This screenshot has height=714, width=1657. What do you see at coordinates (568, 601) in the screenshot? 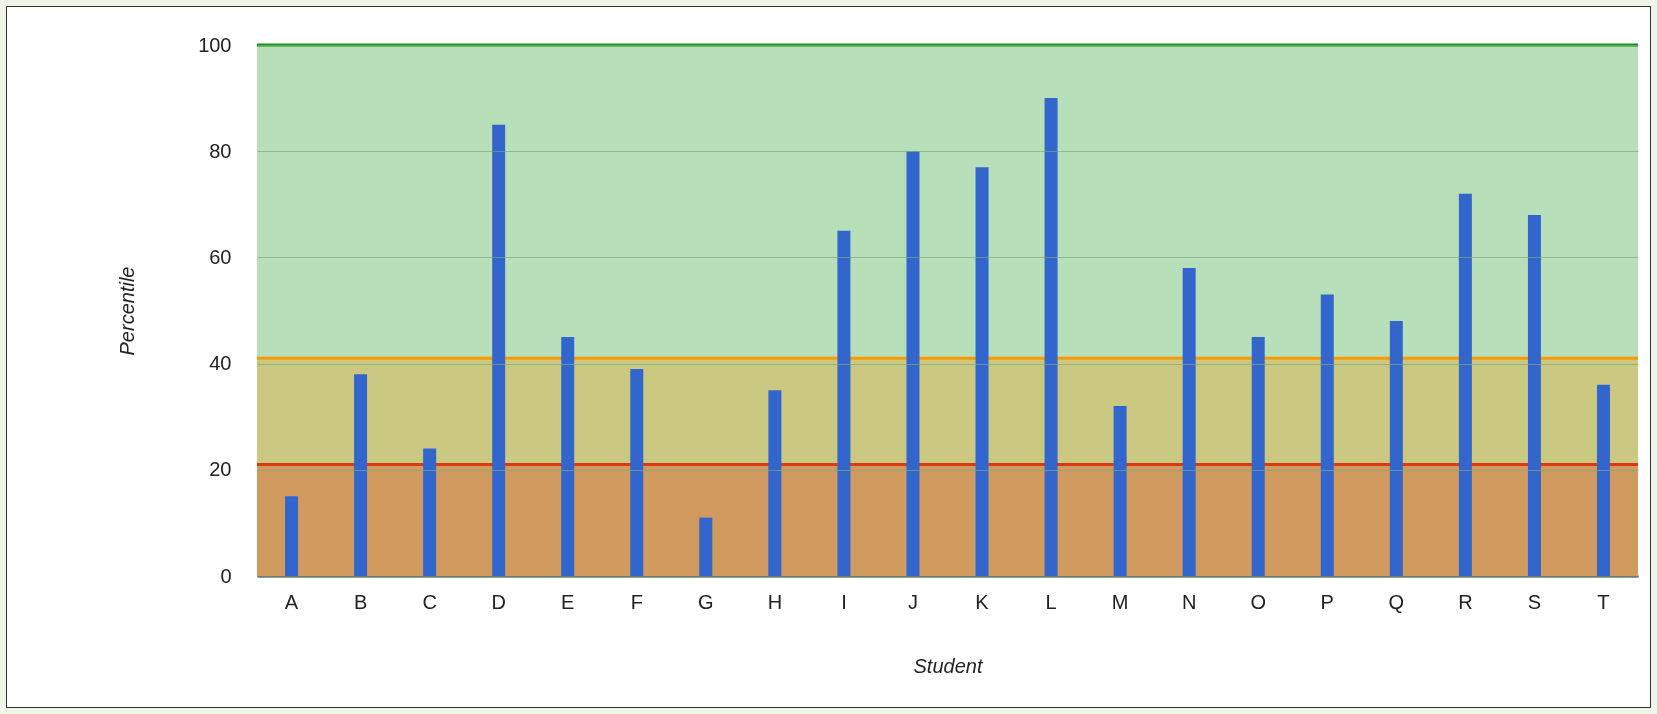
I see `x-tick-label: E` at bounding box center [568, 601].